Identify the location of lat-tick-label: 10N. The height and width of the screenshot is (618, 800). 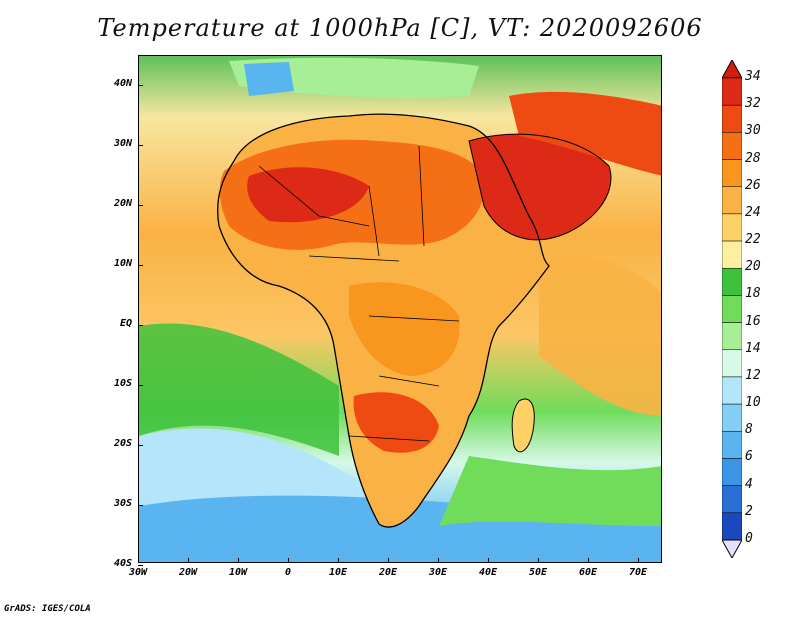
(122, 263).